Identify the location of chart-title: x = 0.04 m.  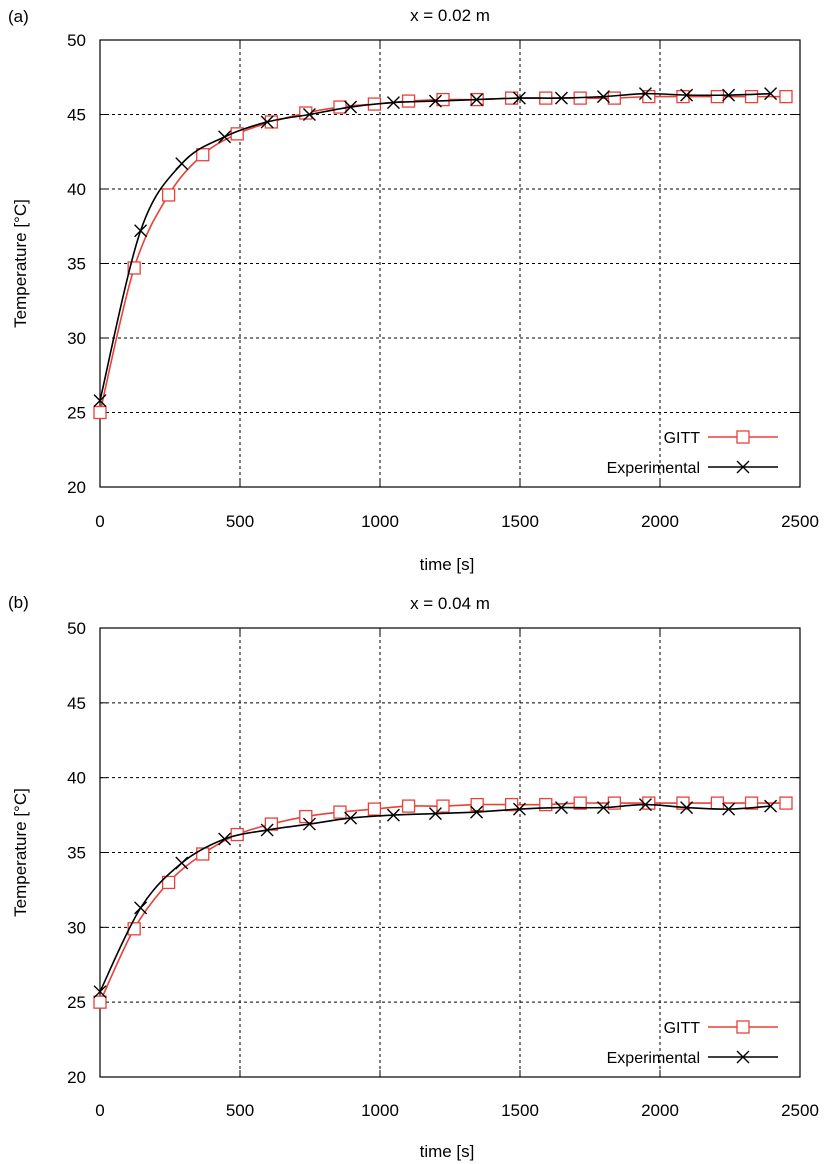
(450, 603).